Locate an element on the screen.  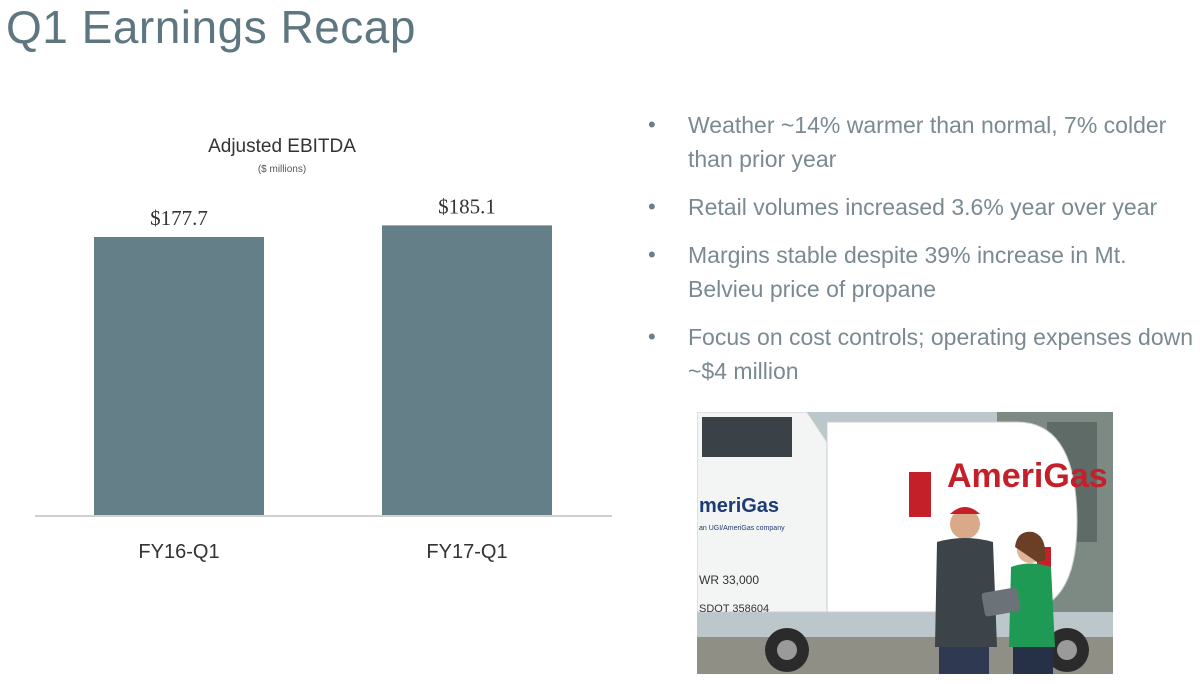
bar-fy16-q1 is located at coordinates (179, 377).